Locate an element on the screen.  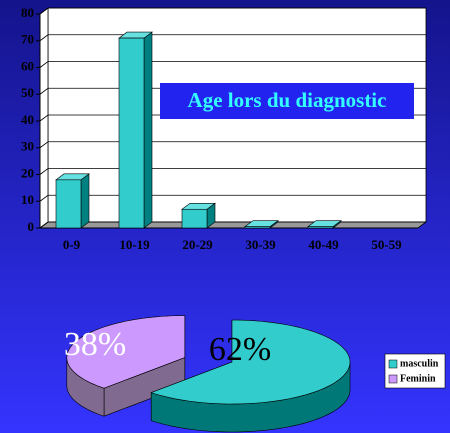
legend-label: Feminin is located at coordinates (418, 378).